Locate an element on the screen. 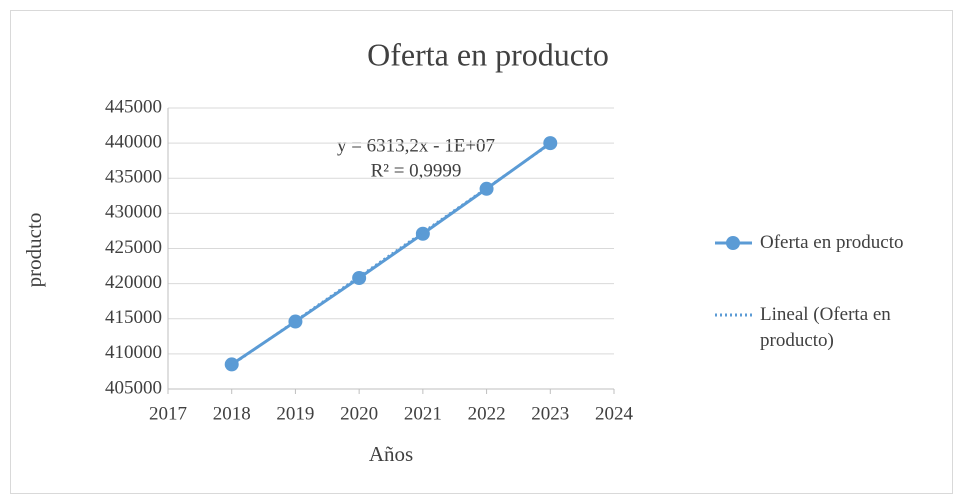  y-tick-label: 410000 is located at coordinates (133, 352).